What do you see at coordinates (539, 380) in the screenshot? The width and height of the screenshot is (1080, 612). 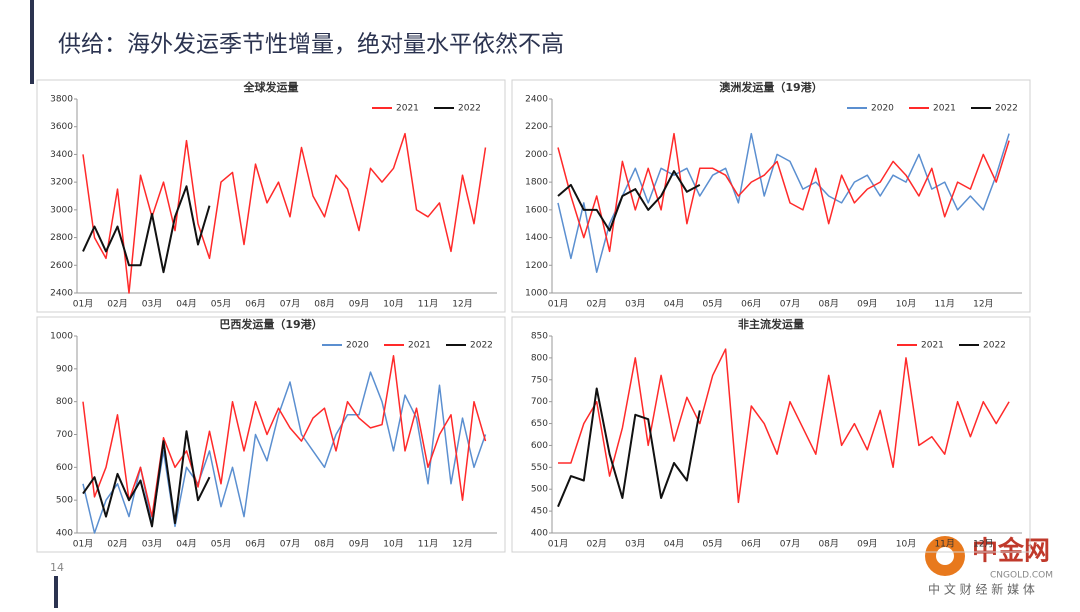 I see `y-tick-label: 750` at bounding box center [539, 380].